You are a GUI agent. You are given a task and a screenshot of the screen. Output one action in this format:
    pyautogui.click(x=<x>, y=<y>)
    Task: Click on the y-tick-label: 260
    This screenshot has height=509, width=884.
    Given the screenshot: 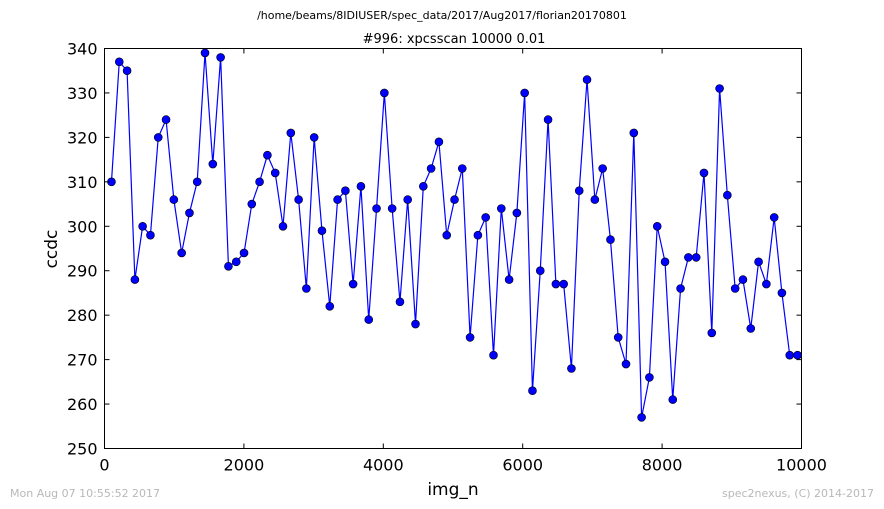 What is the action you would take?
    pyautogui.click(x=82, y=404)
    